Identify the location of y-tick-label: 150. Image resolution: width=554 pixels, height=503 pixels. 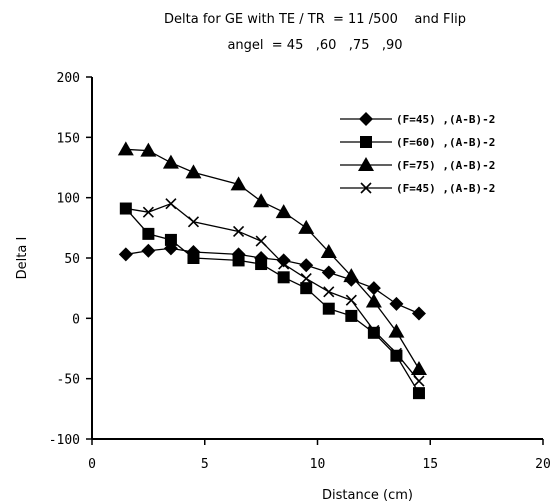
(68, 138).